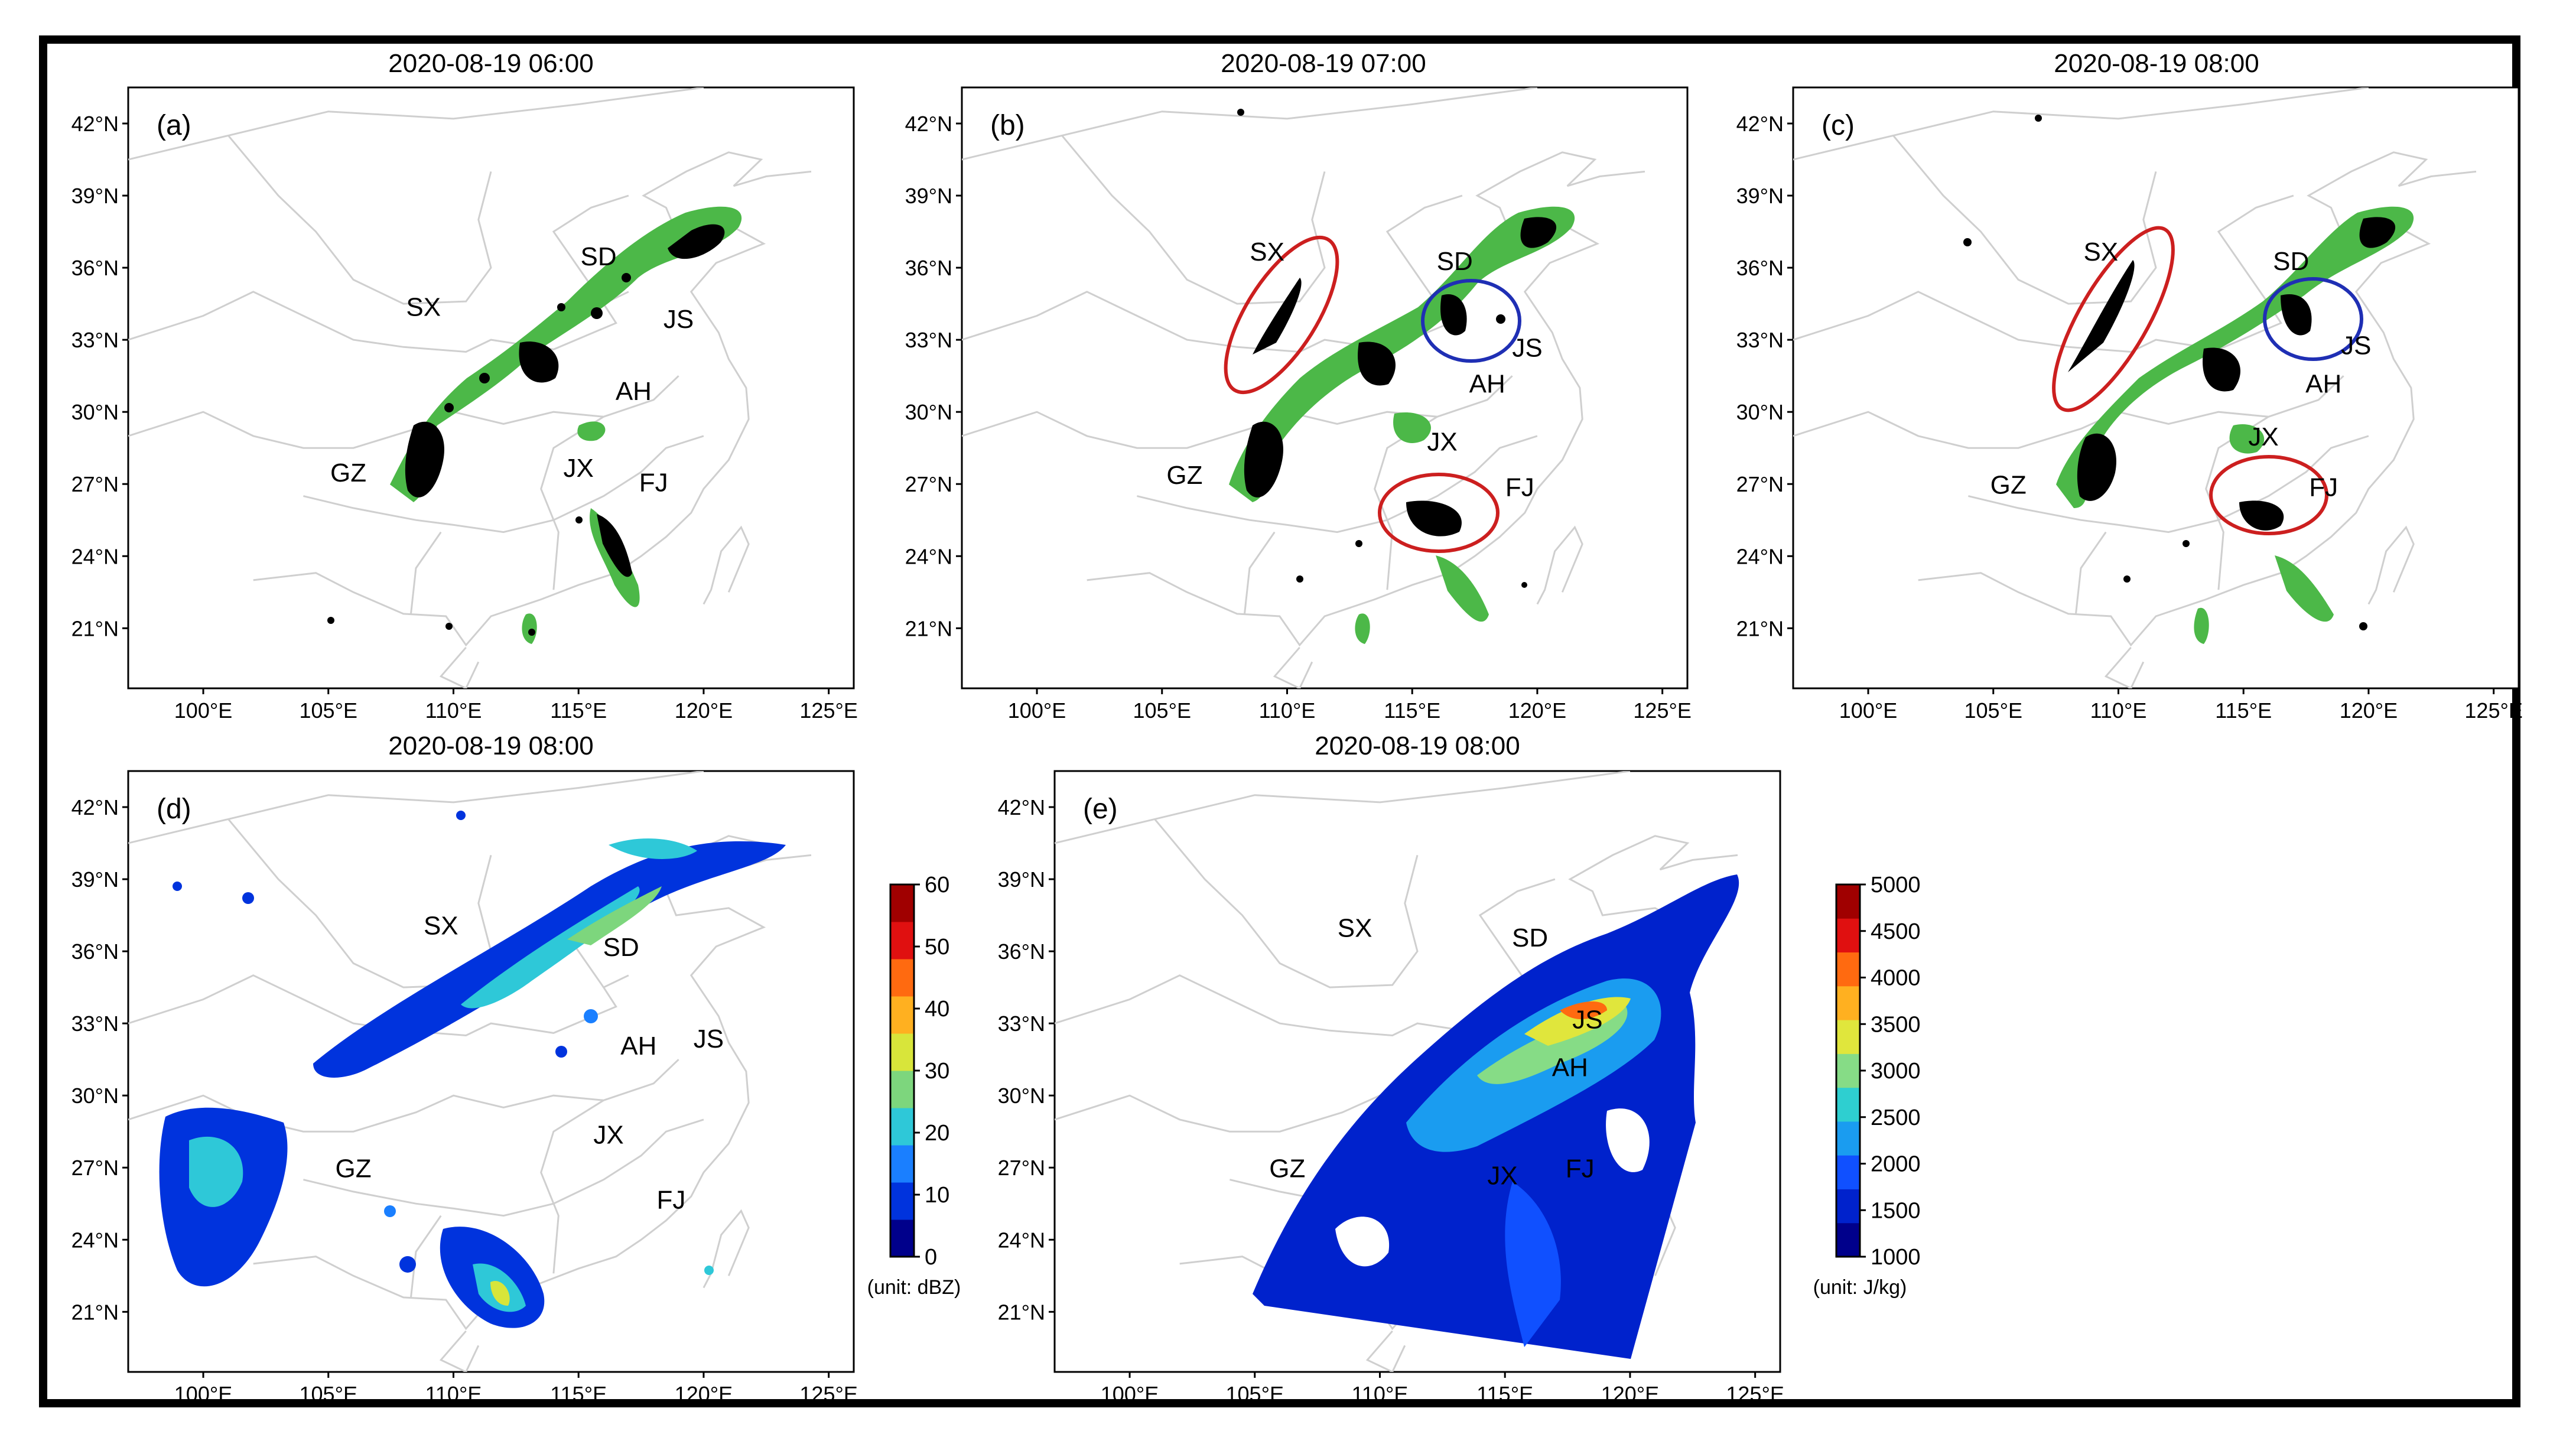 This screenshot has width=2576, height=1444. I want to click on colorbar-tick-label: 5000, so click(1896, 885).